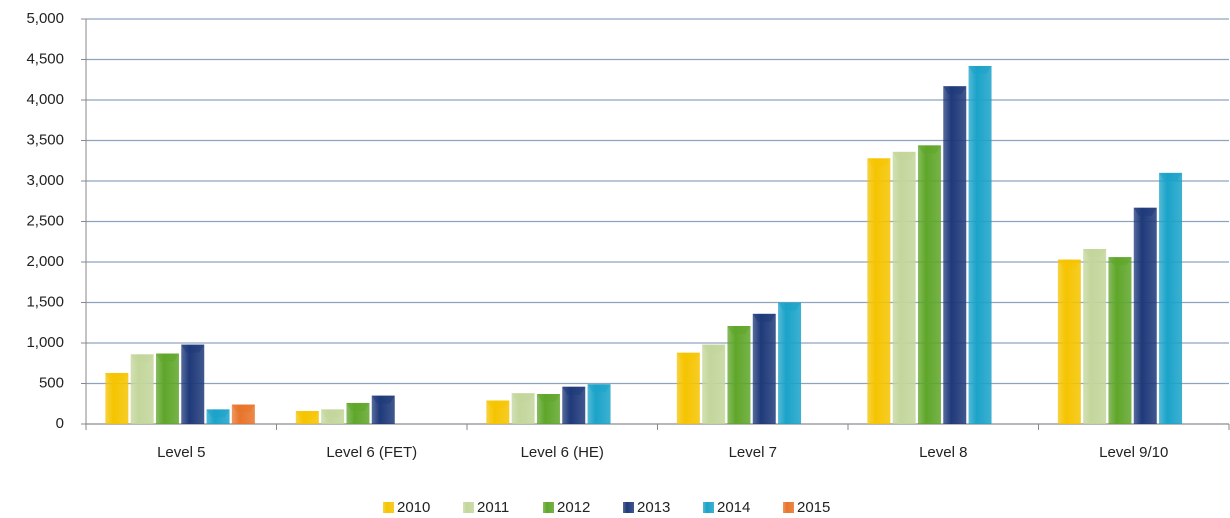 This screenshot has width=1230, height=518. I want to click on x-tick-label: Level 8, so click(943, 452).